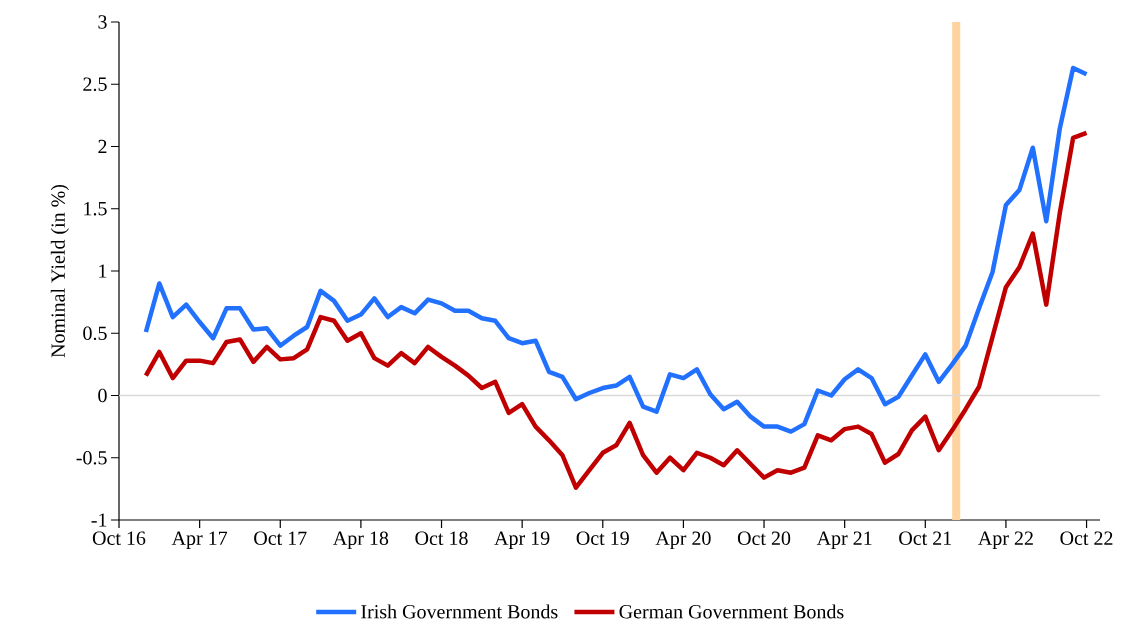 This screenshot has height=628, width=1144. What do you see at coordinates (95, 84) in the screenshot?
I see `y-tick-label: 2.5` at bounding box center [95, 84].